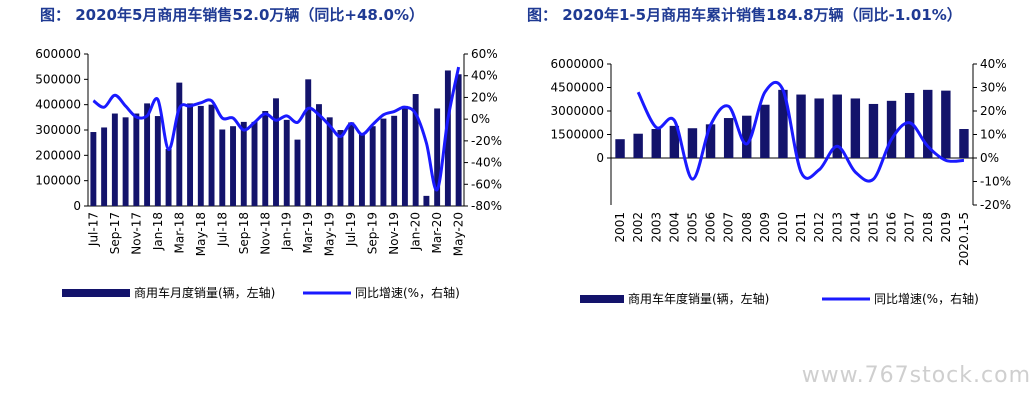 Image resolution: width=1035 pixels, height=400 pixels. Describe the element at coordinates (158, 231) in the screenshot. I see `x-tick-label: Jan-18` at that location.